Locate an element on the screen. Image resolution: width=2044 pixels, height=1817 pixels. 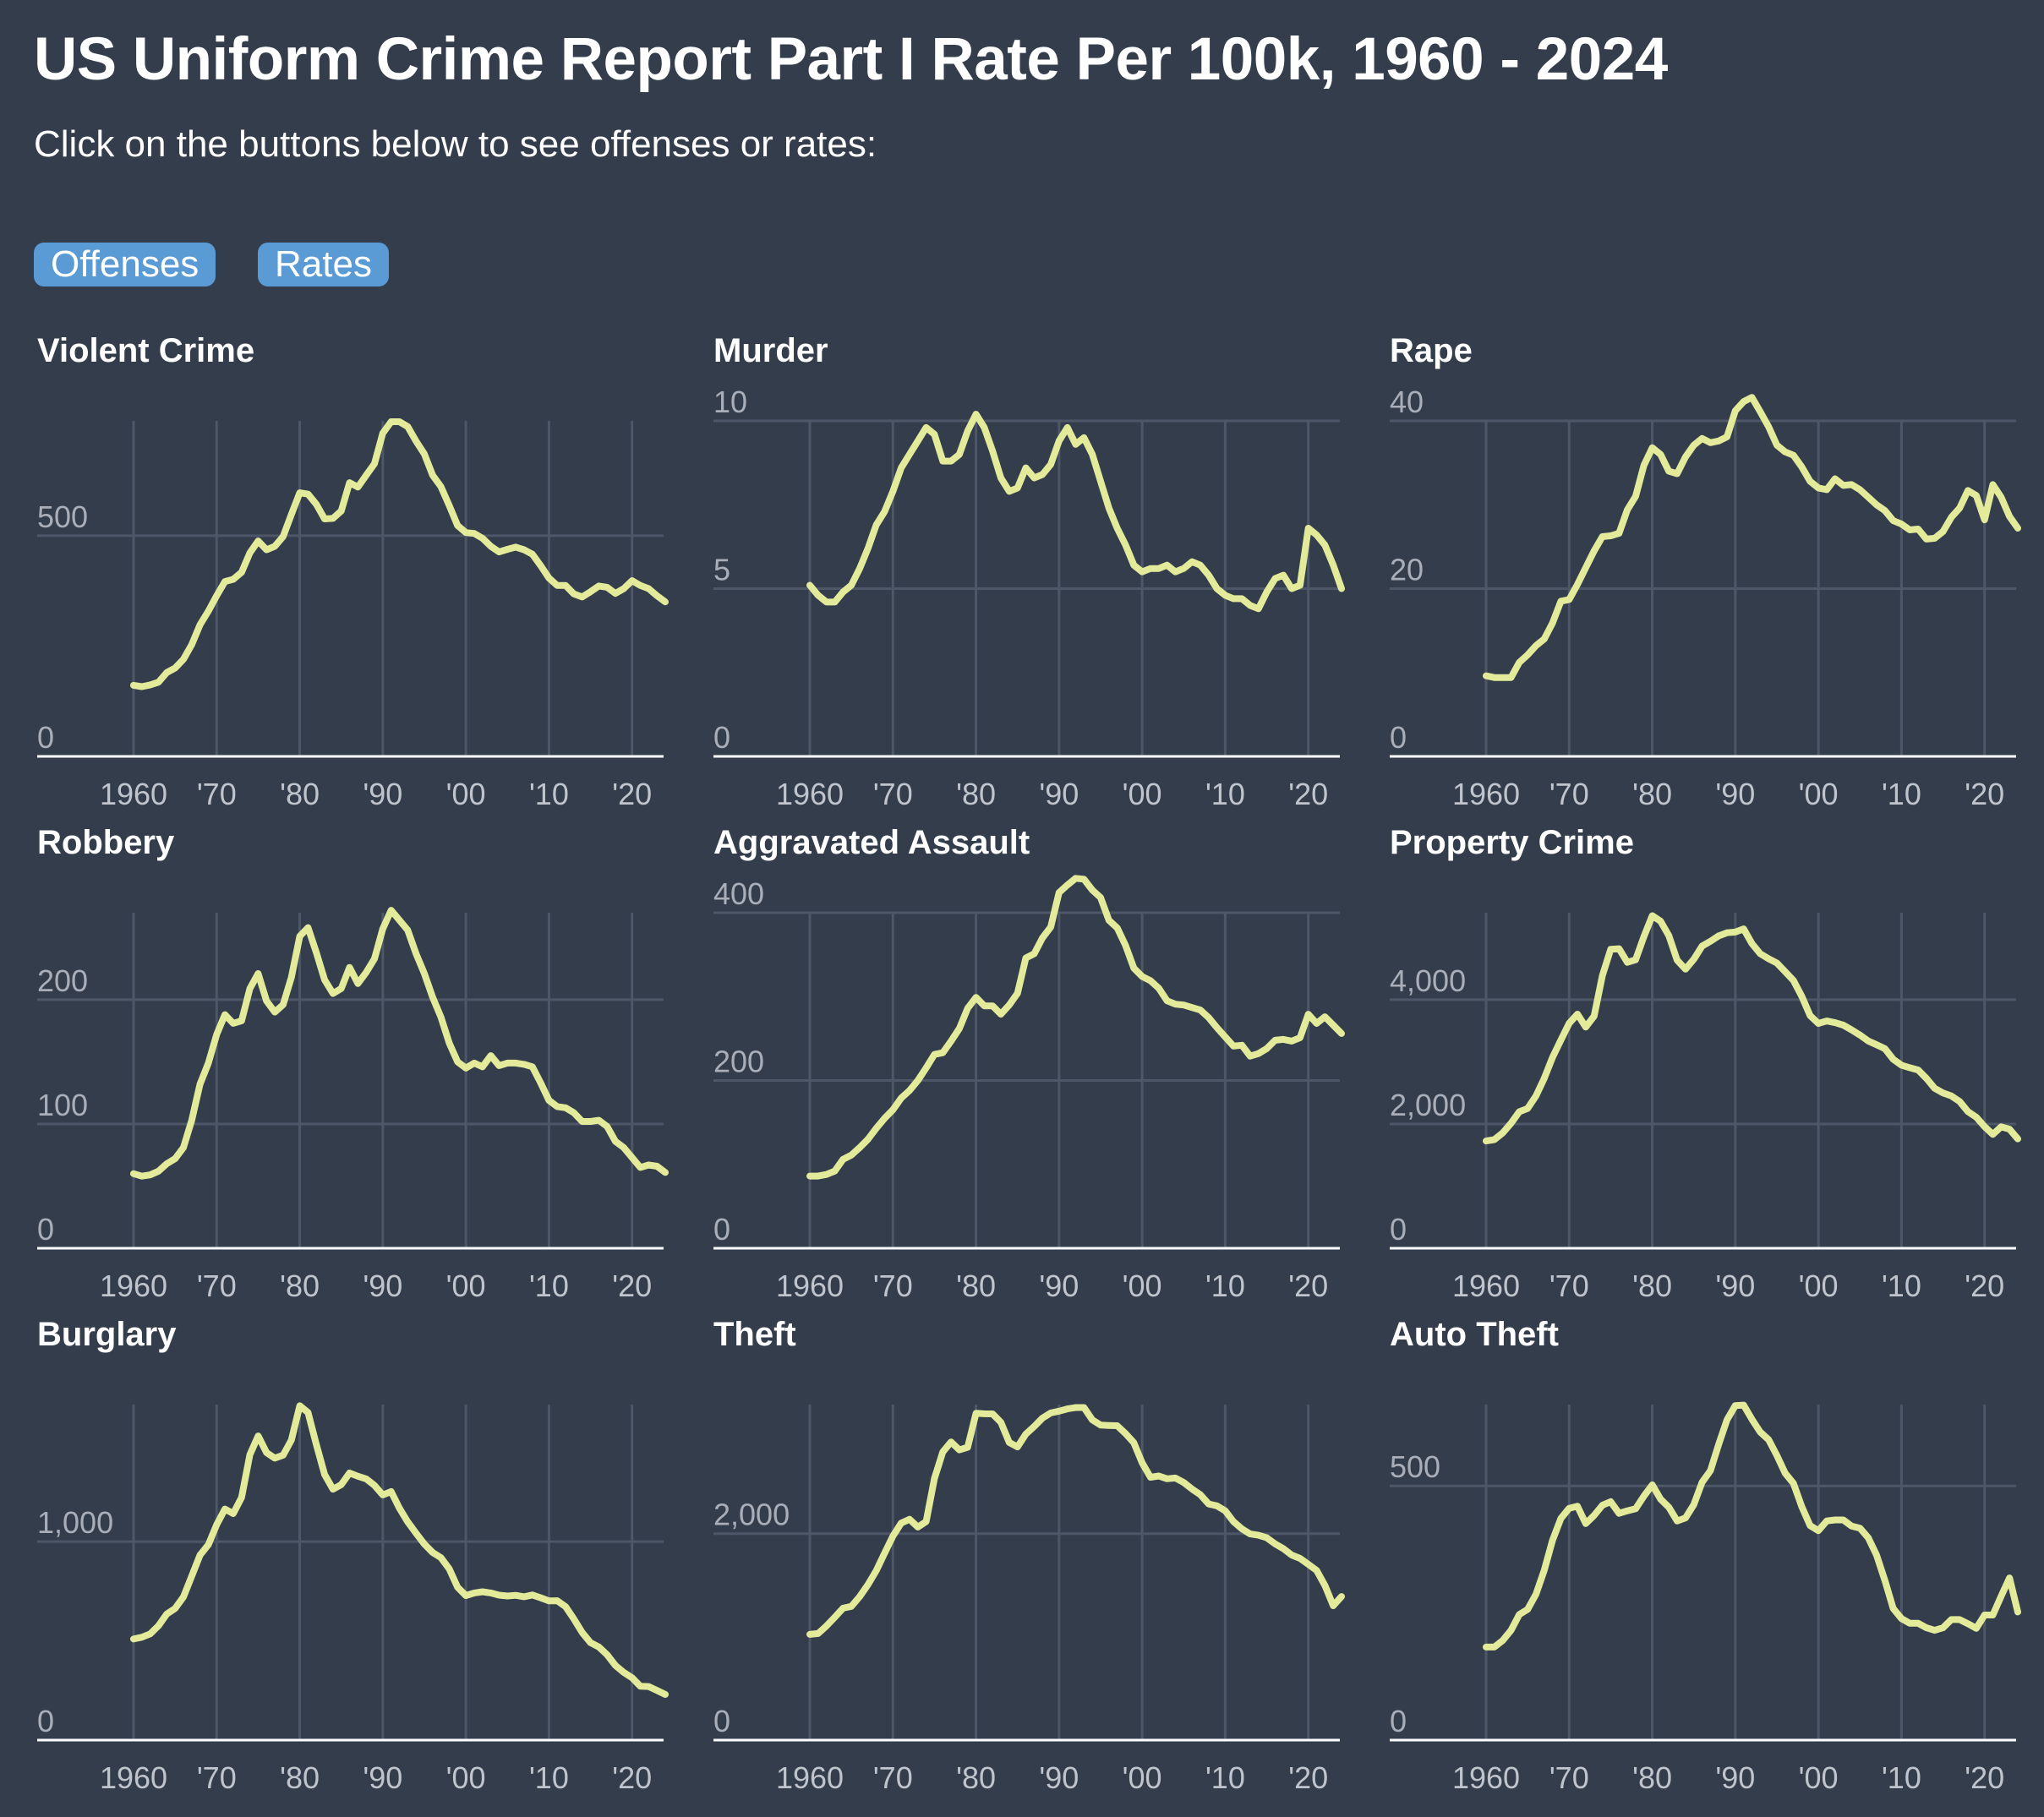
rates-button: Rates is located at coordinates (323, 264).